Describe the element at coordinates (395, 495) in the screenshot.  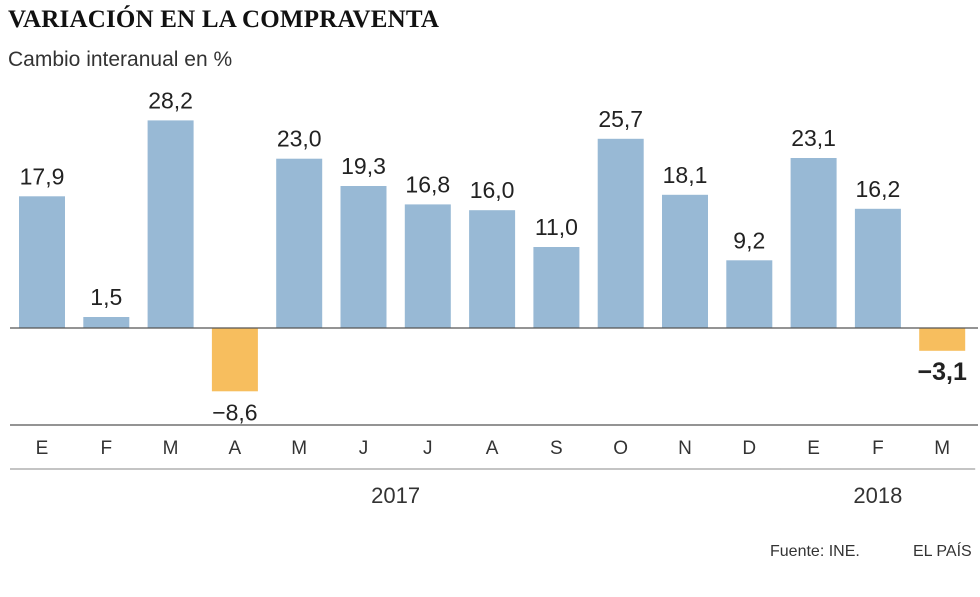
I see `year-group-label: 2017` at that location.